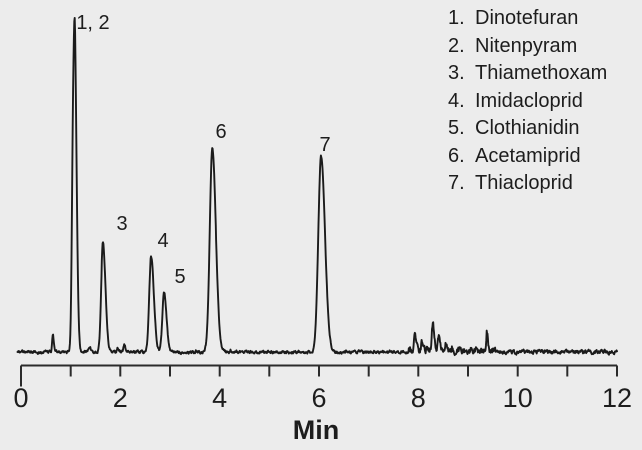  What do you see at coordinates (120, 398) in the screenshot?
I see `x-axis-tick-label: 2` at bounding box center [120, 398].